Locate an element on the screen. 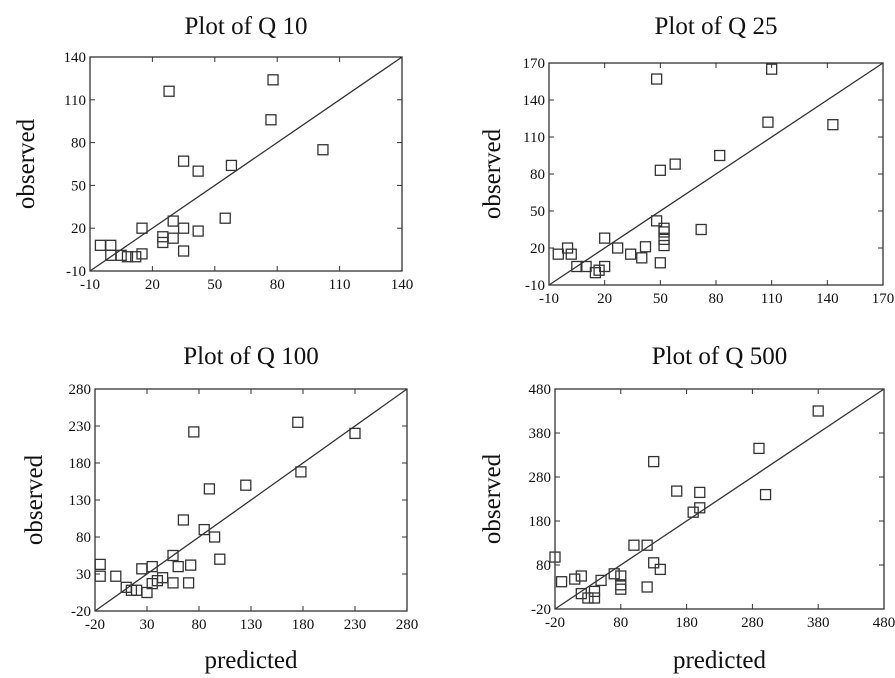 The width and height of the screenshot is (895, 678). x-tick-label: 280 is located at coordinates (407, 625).